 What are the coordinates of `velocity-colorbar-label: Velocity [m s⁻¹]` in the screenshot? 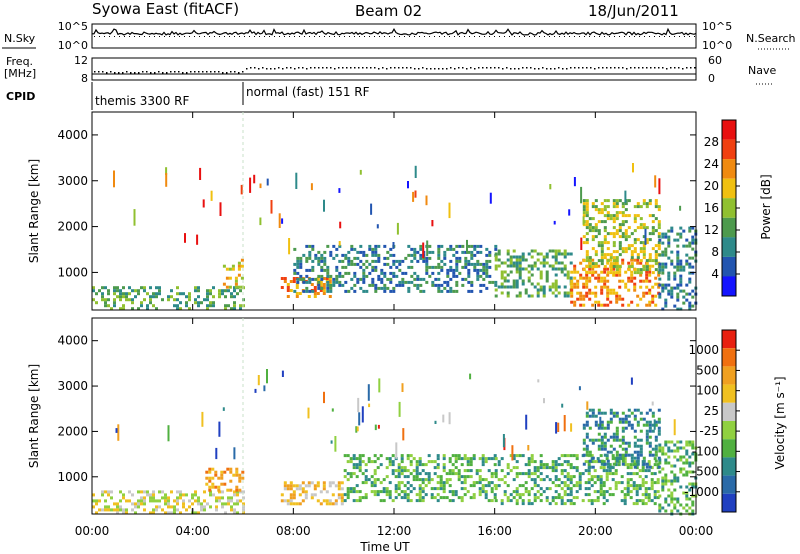 It's located at (780, 422).